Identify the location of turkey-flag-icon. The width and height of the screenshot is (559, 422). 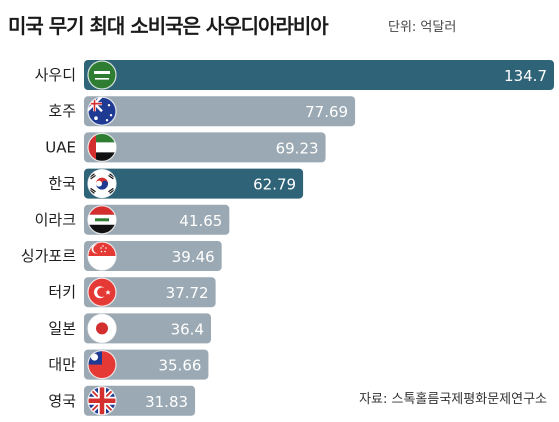
(102, 292).